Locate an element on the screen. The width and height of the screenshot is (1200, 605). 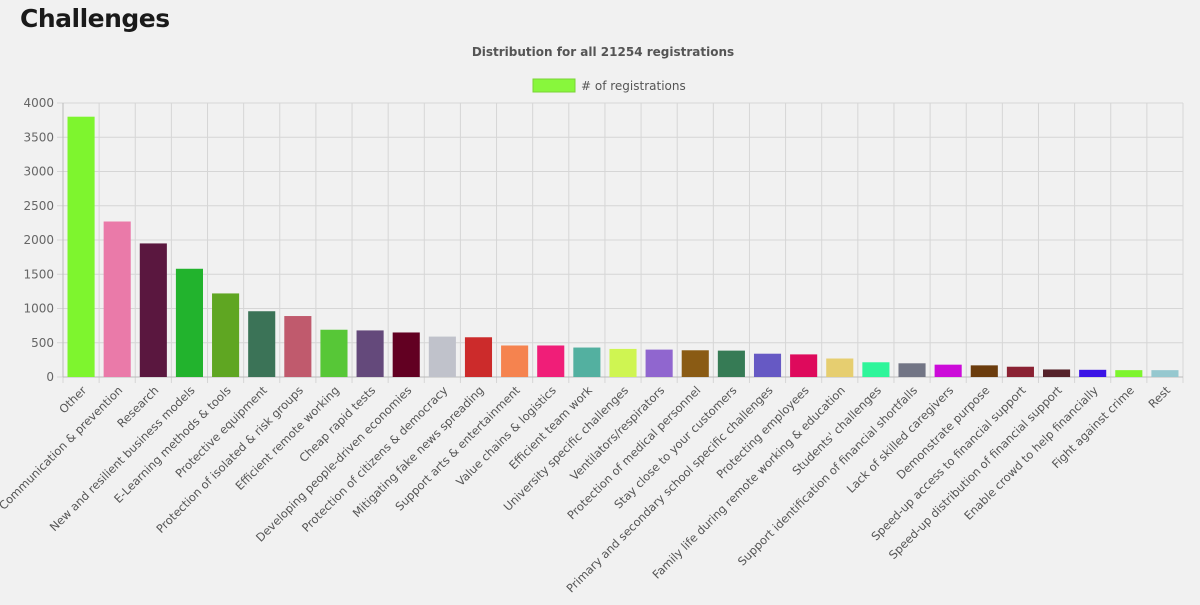
chart-legend: # of registrations is located at coordinates (609, 85).